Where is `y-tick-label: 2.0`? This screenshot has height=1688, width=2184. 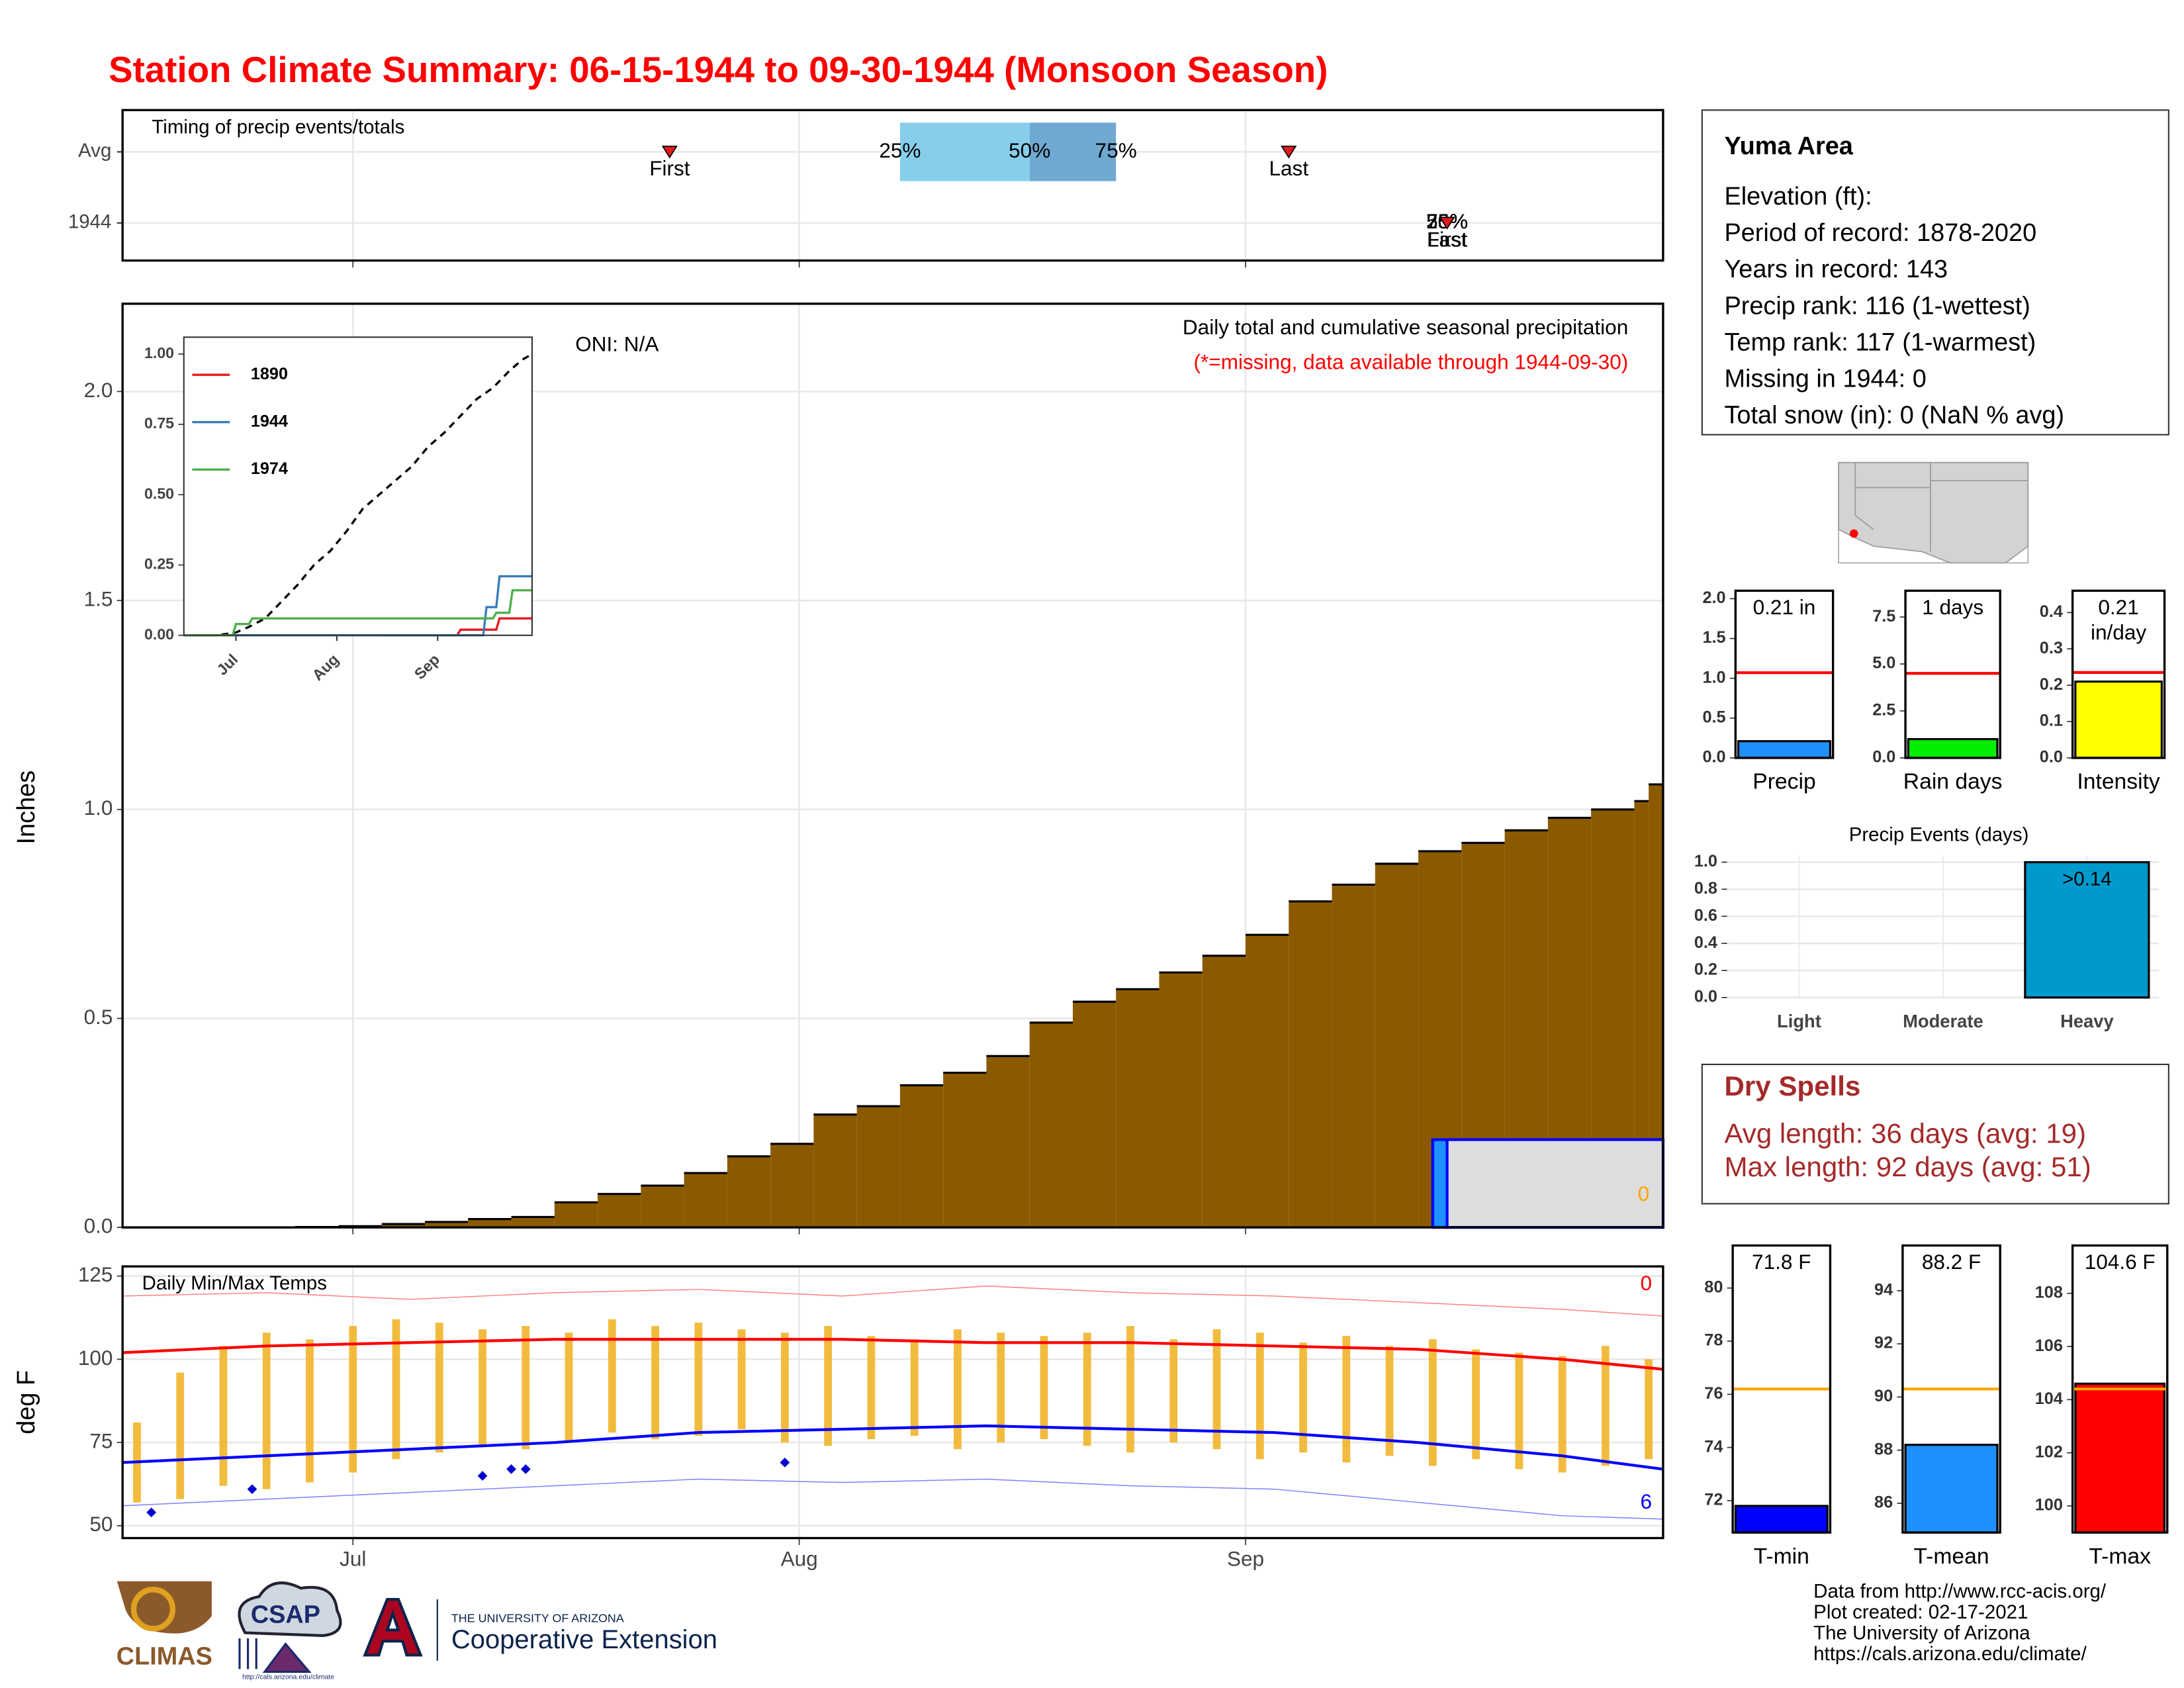 y-tick-label: 2.0 is located at coordinates (1713, 597).